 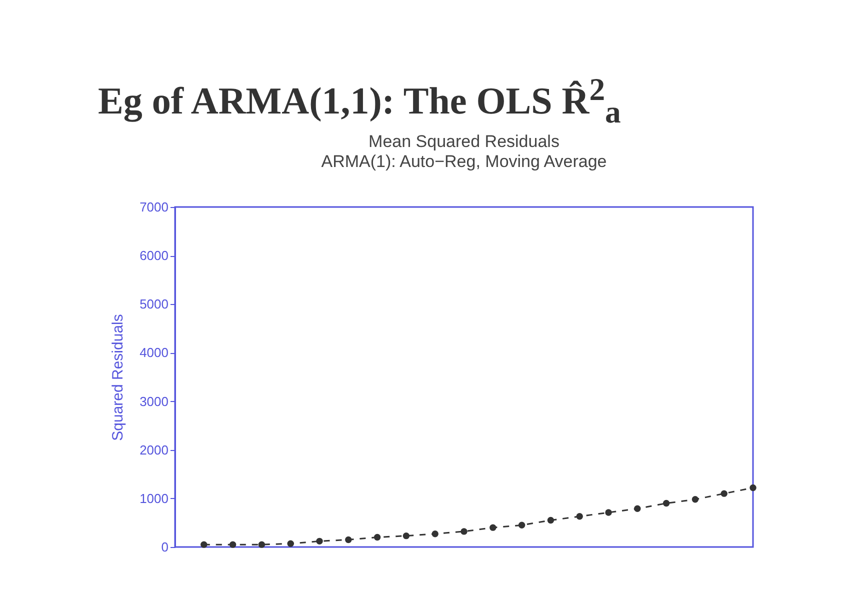 What do you see at coordinates (154, 207) in the screenshot?
I see `y-tick-label: 7000` at bounding box center [154, 207].